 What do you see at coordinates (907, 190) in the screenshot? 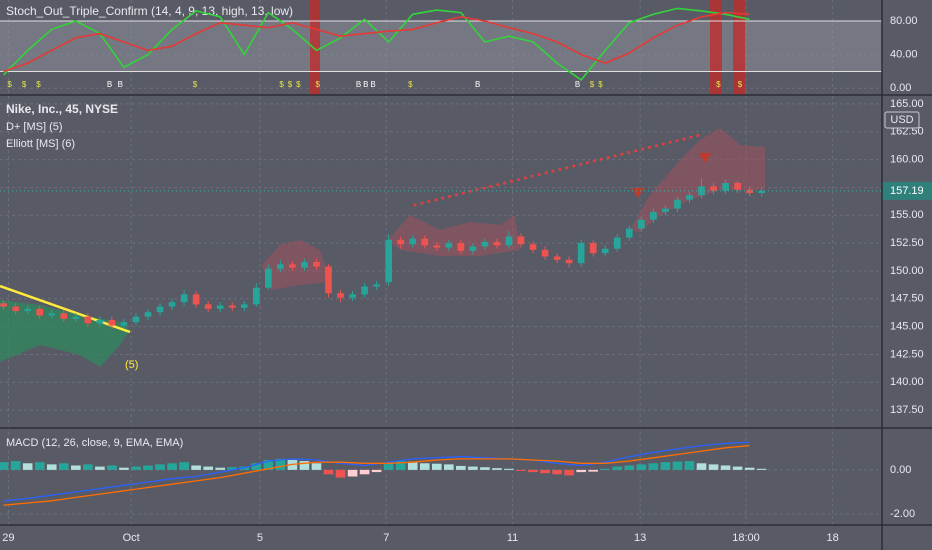
I see `last-price-box` at bounding box center [907, 190].